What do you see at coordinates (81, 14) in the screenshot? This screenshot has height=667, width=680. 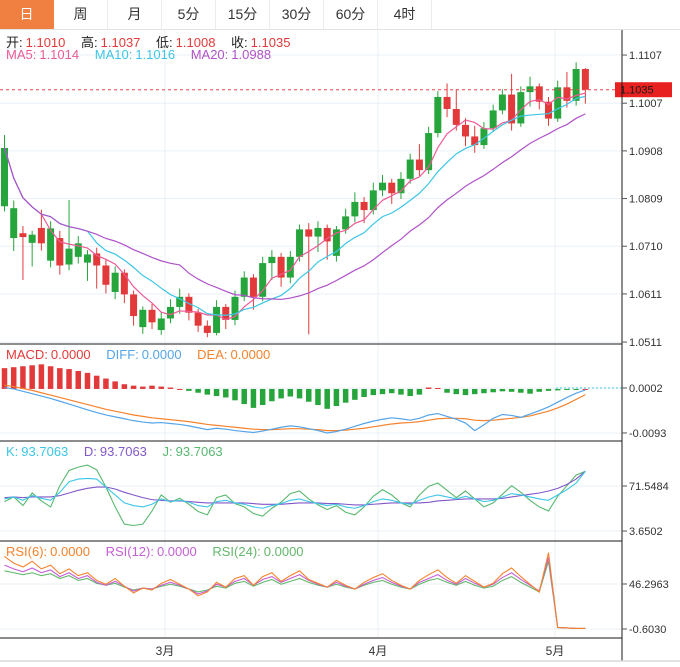 I see `tab-weekly: 周` at bounding box center [81, 14].